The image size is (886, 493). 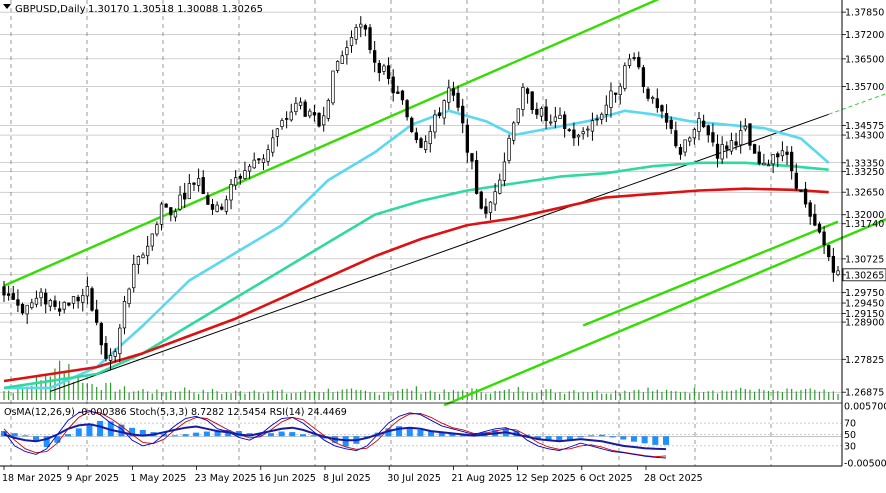 I want to click on price-label: 1.37200, so click(x=864, y=35).